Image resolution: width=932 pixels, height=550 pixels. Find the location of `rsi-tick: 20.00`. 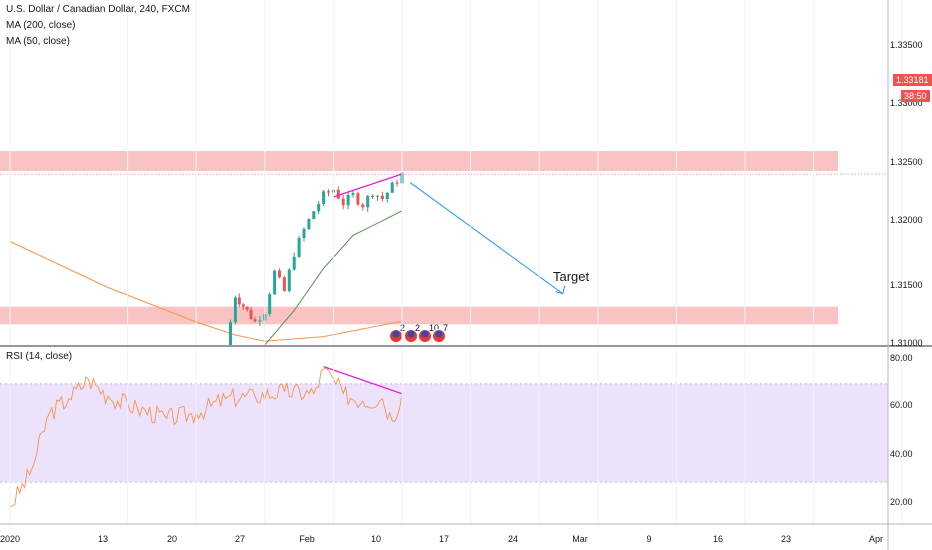

rsi-tick: 20.00 is located at coordinates (901, 502).